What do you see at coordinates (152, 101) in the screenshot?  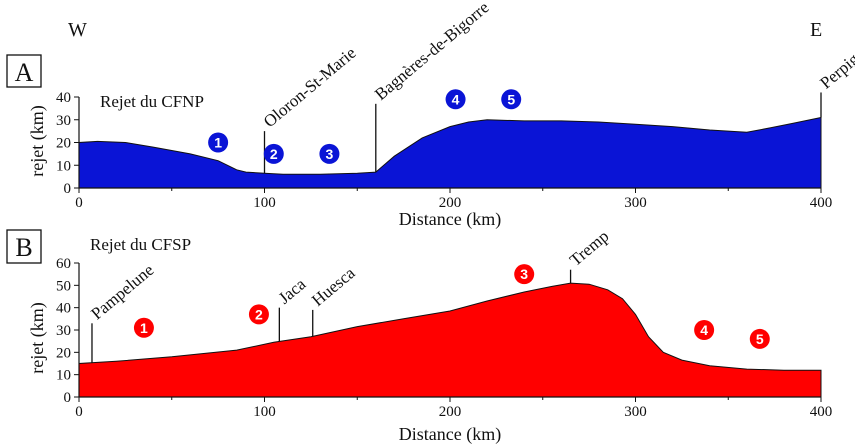 I see `chart-title-a: Rejet du CFNP` at bounding box center [152, 101].